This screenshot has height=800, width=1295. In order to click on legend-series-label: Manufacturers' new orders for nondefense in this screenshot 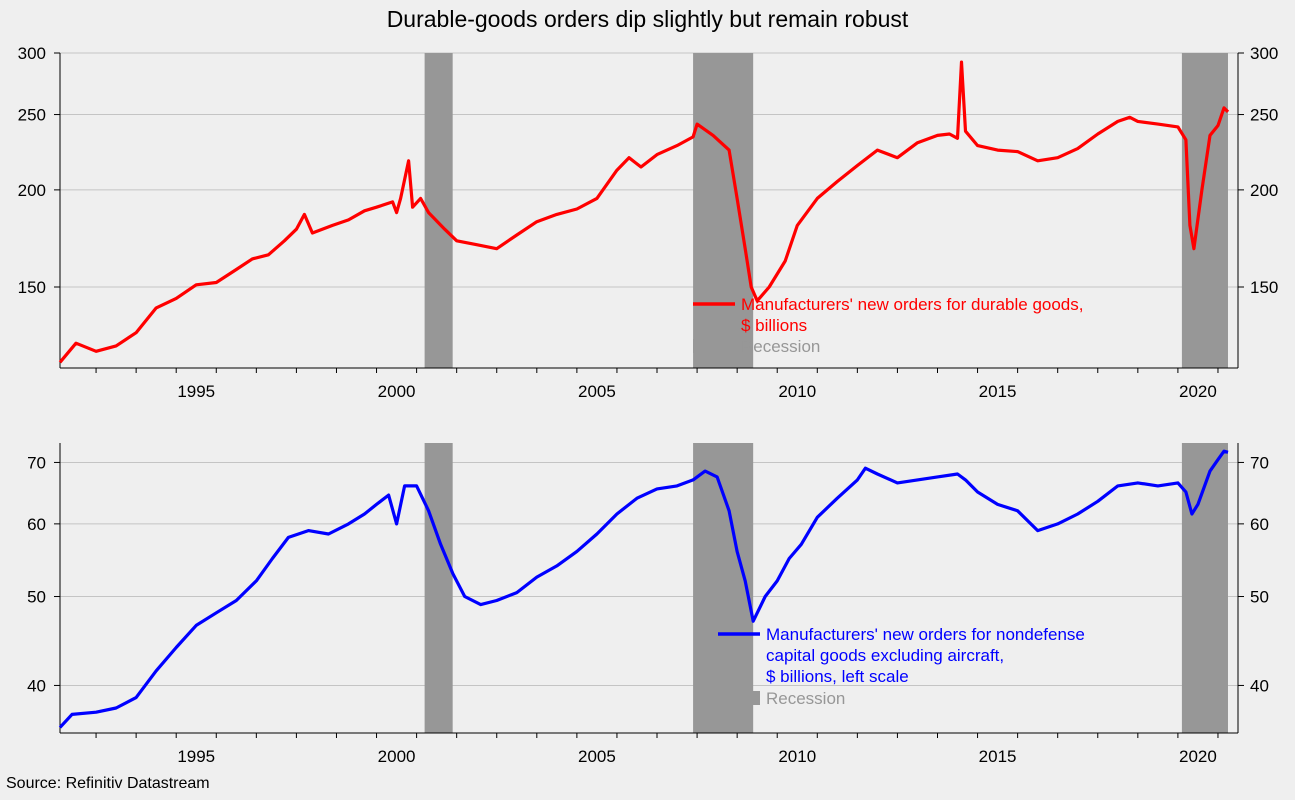, I will do `click(925, 634)`.